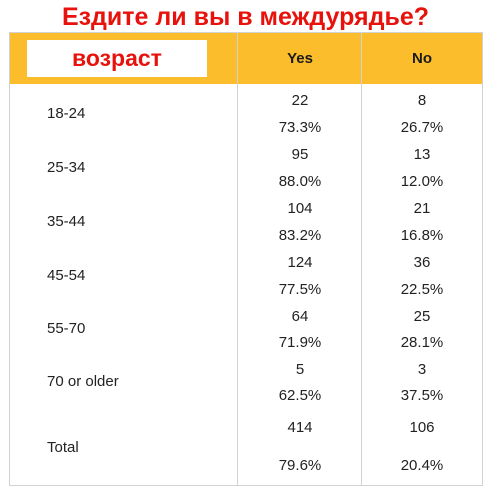 The width and height of the screenshot is (491, 491). I want to click on yes-count: 22, so click(300, 100).